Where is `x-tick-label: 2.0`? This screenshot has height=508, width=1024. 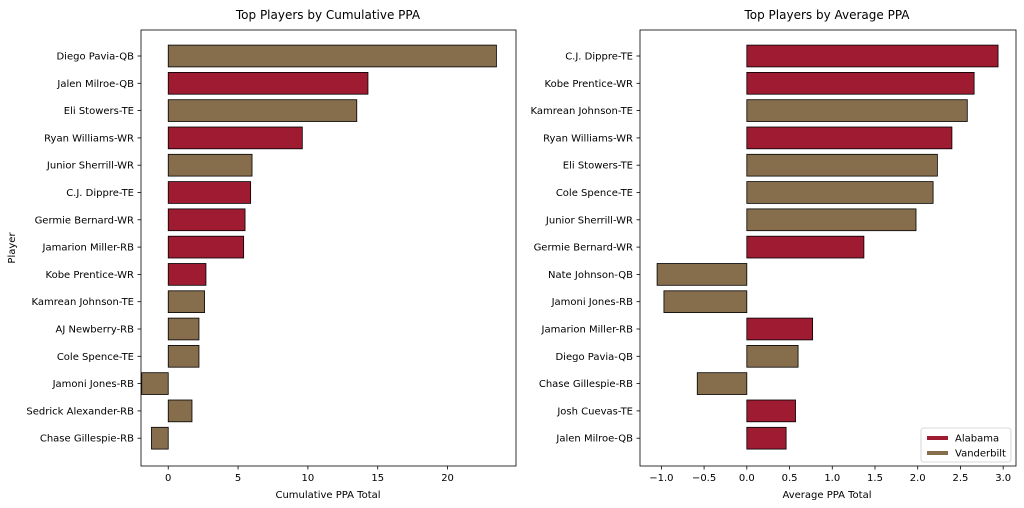 x-tick-label: 2.0 is located at coordinates (918, 478).